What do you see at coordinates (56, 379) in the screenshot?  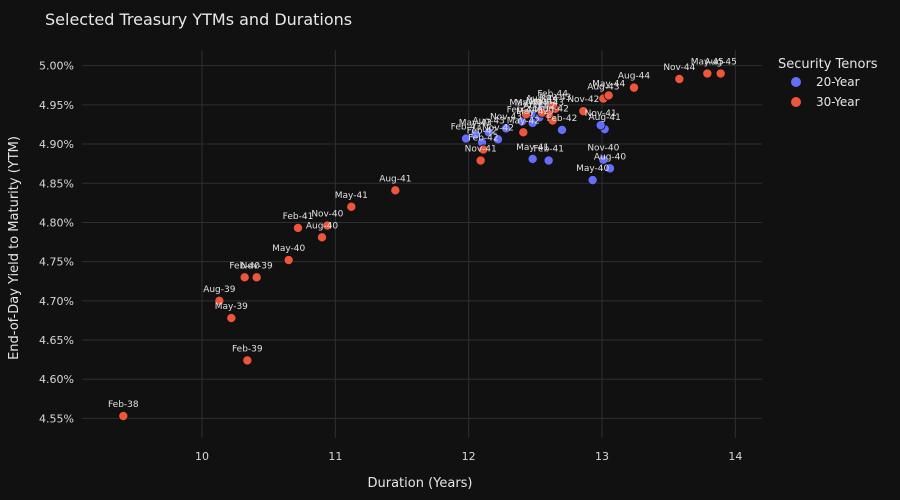 I see `y-tick-label: 4.60%` at bounding box center [56, 379].